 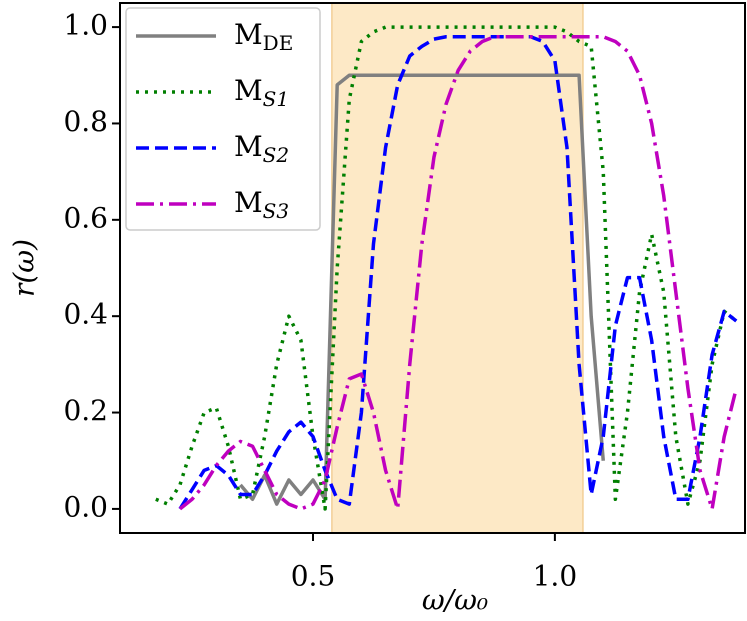 What do you see at coordinates (276, 155) in the screenshot?
I see `legend-subscript: S2` at bounding box center [276, 155].